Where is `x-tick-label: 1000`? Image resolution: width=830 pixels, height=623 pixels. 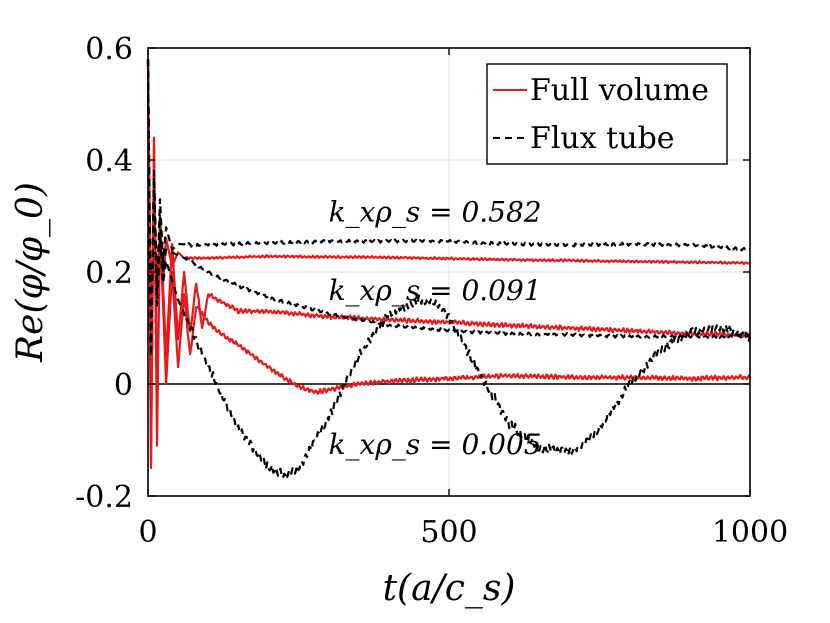
x-tick-label: 1000 is located at coordinates (750, 532).